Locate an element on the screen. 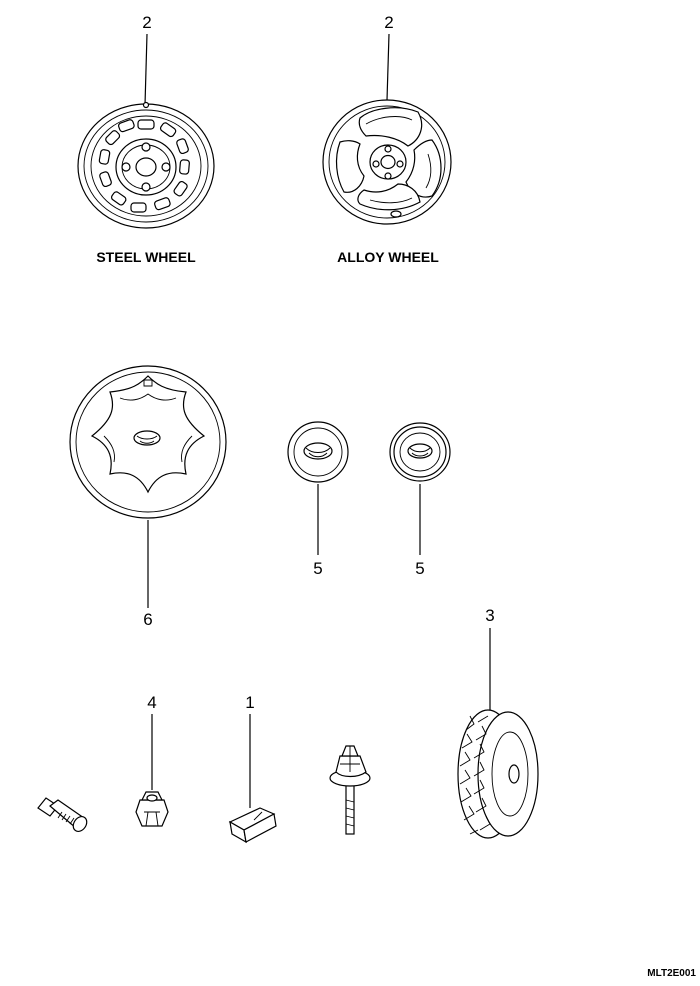 The height and width of the screenshot is (986, 700). alloy-wheel: 2 ALLOY WHEEL is located at coordinates (387, 139).